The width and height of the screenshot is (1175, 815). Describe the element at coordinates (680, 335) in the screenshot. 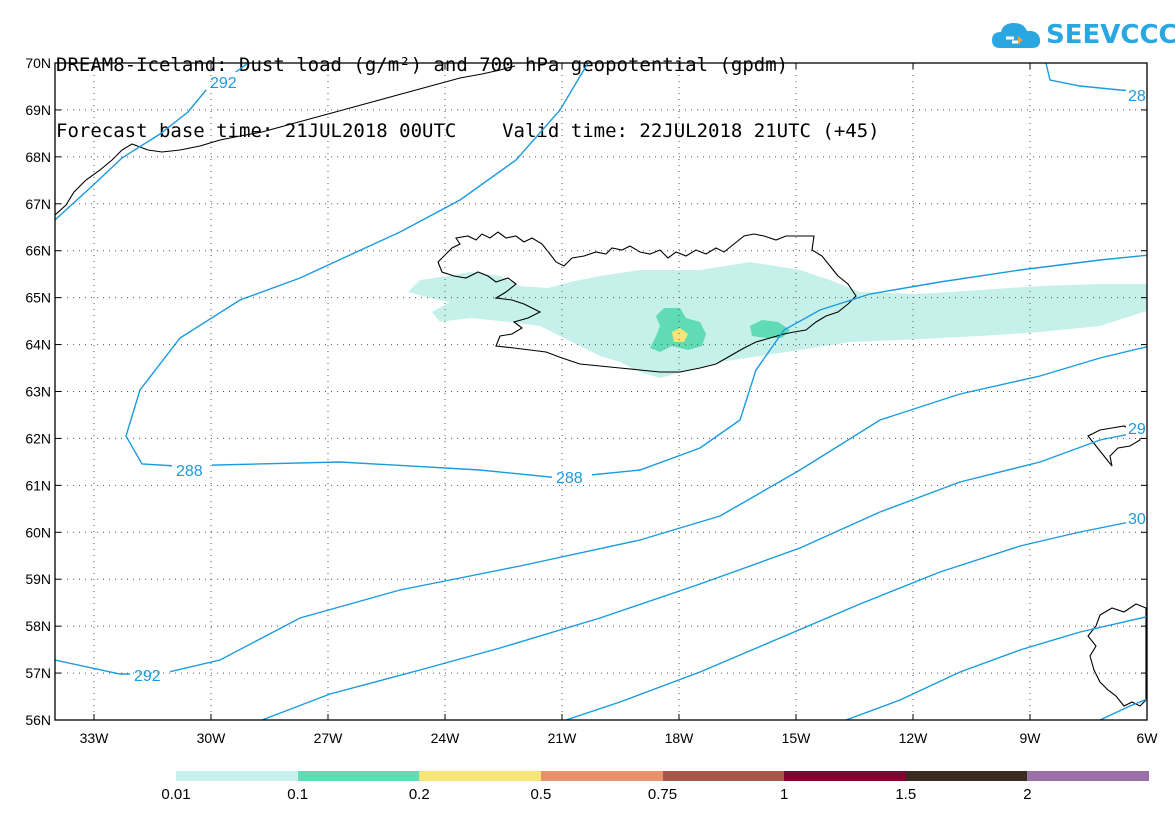

I see `dust-area-high` at that location.